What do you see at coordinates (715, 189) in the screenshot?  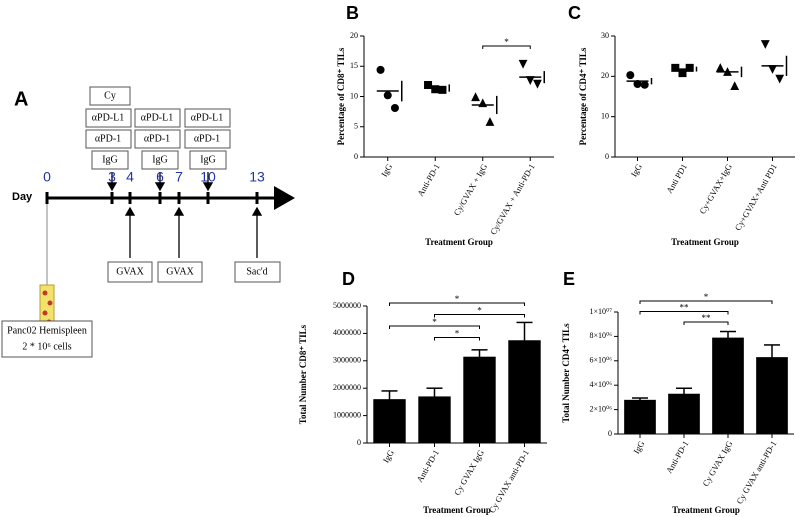 I see `x-tick-label: Cy+GVAX+IgG` at bounding box center [715, 189].